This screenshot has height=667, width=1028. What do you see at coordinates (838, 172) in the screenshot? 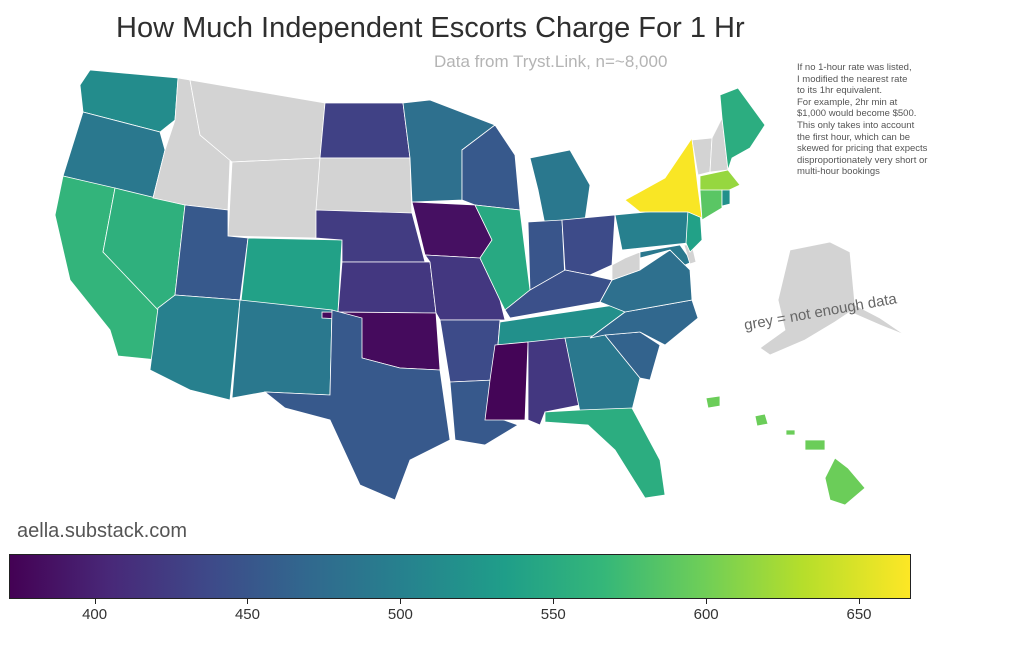
I see `note-line: multi-hour bookings` at bounding box center [838, 172].